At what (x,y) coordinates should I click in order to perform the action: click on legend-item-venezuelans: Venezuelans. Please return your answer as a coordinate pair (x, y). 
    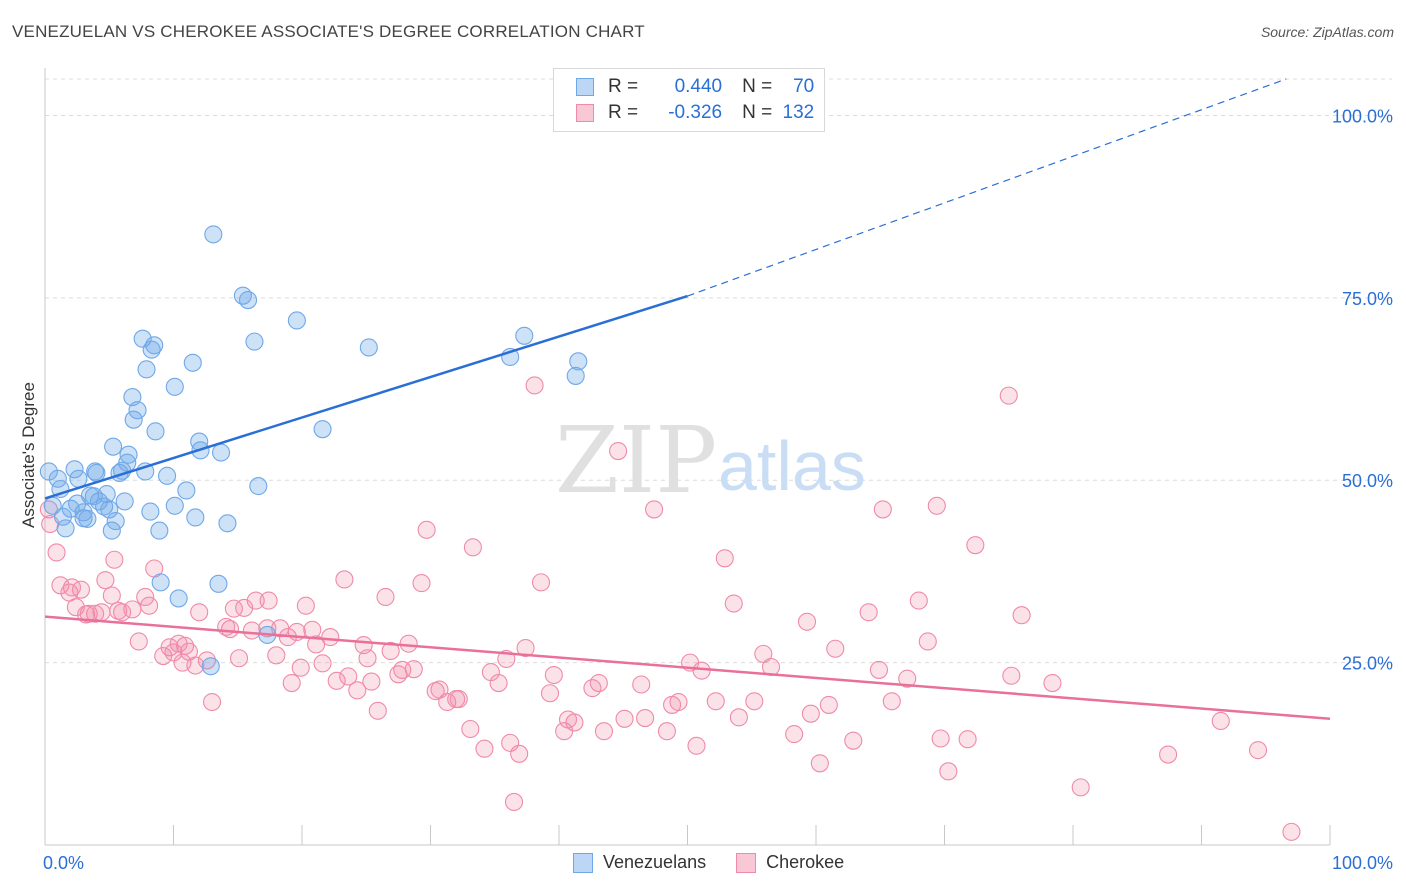
    Looking at the image, I should click on (639, 862).